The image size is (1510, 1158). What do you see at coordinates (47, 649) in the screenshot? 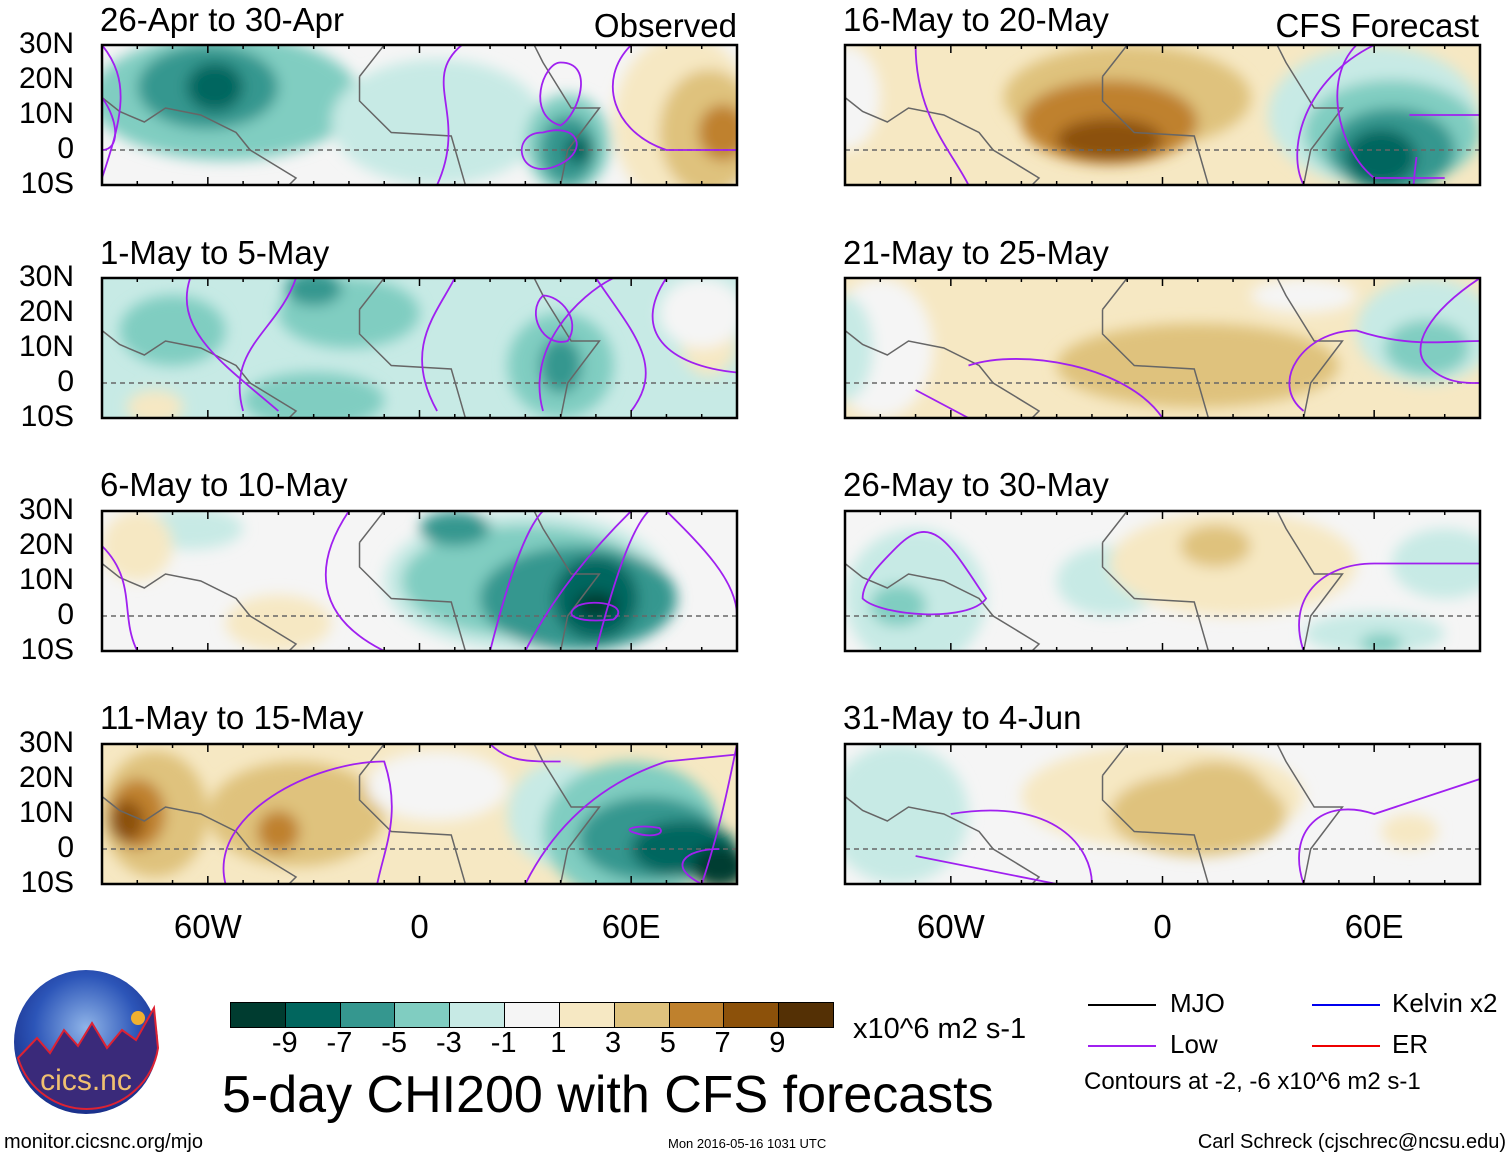
I see `lat-label: 10S` at bounding box center [47, 649].